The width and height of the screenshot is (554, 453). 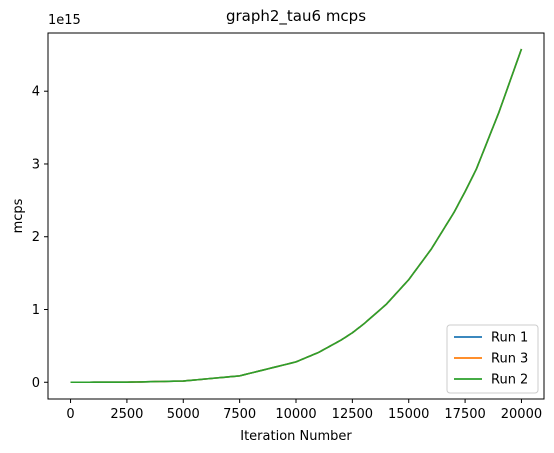 What do you see at coordinates (126, 414) in the screenshot?
I see `x-tick-label: 2500` at bounding box center [126, 414].